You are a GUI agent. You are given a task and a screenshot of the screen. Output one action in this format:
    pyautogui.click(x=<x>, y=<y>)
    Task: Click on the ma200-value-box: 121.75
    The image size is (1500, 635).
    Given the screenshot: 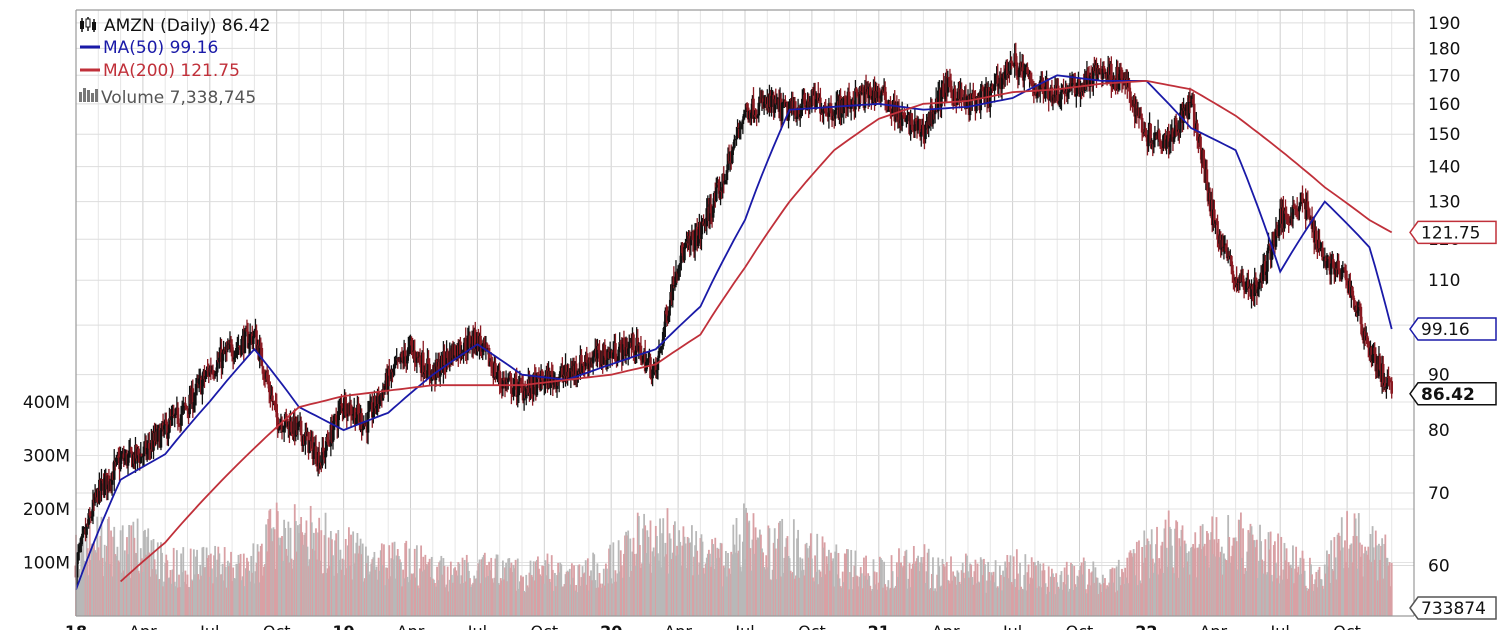 What is the action you would take?
    pyautogui.click(x=1453, y=232)
    